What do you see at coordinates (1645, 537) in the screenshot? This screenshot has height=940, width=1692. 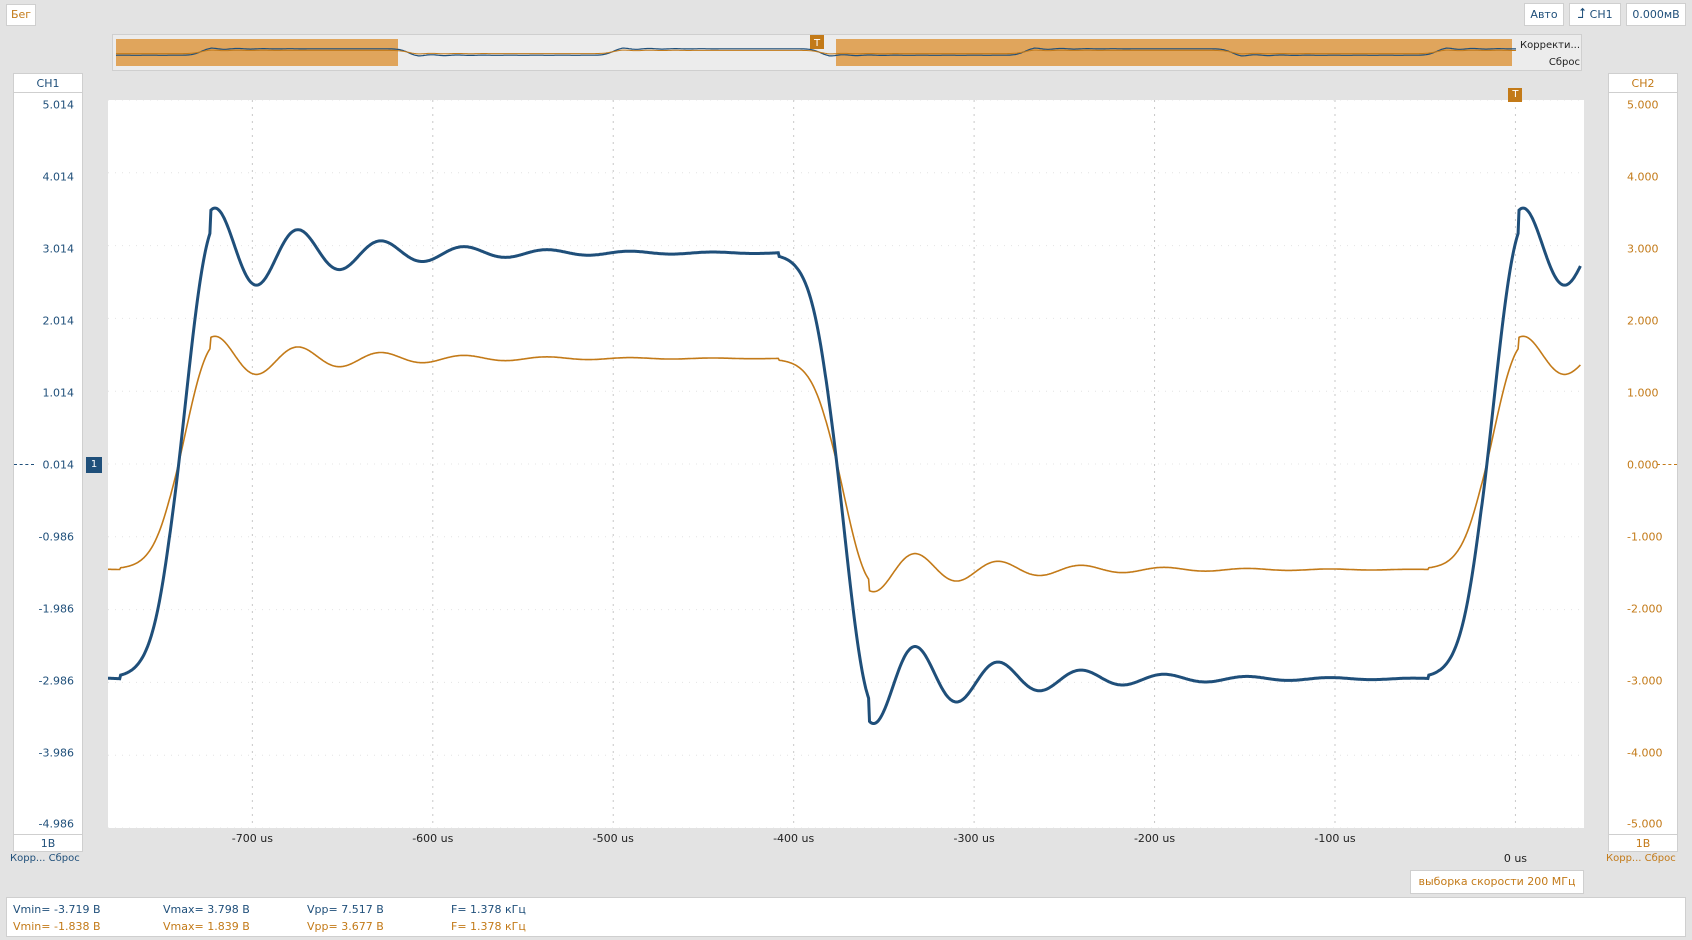 I see `ch2-tick-label: -1.000` at bounding box center [1645, 537].